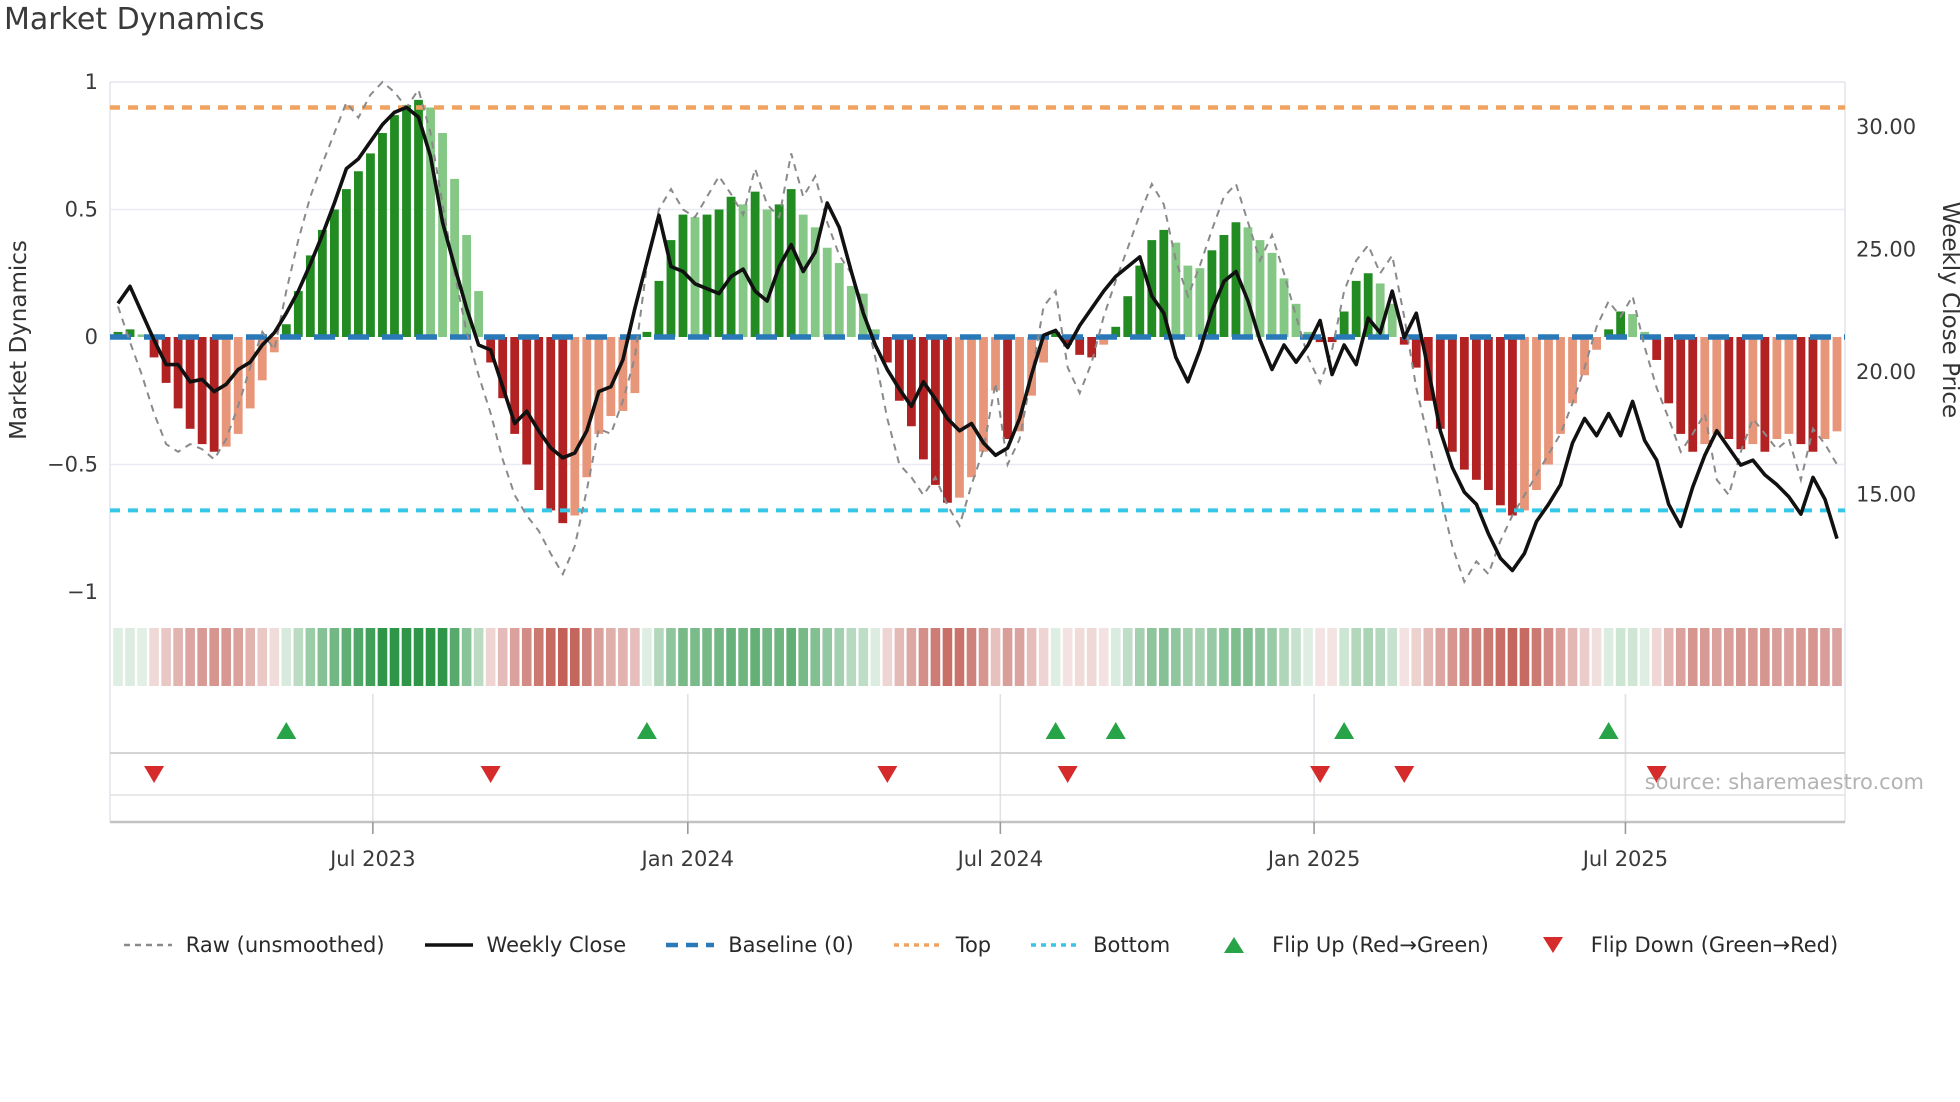  What do you see at coordinates (134, 19) in the screenshot?
I see `page-title: Market Dynamics` at bounding box center [134, 19].